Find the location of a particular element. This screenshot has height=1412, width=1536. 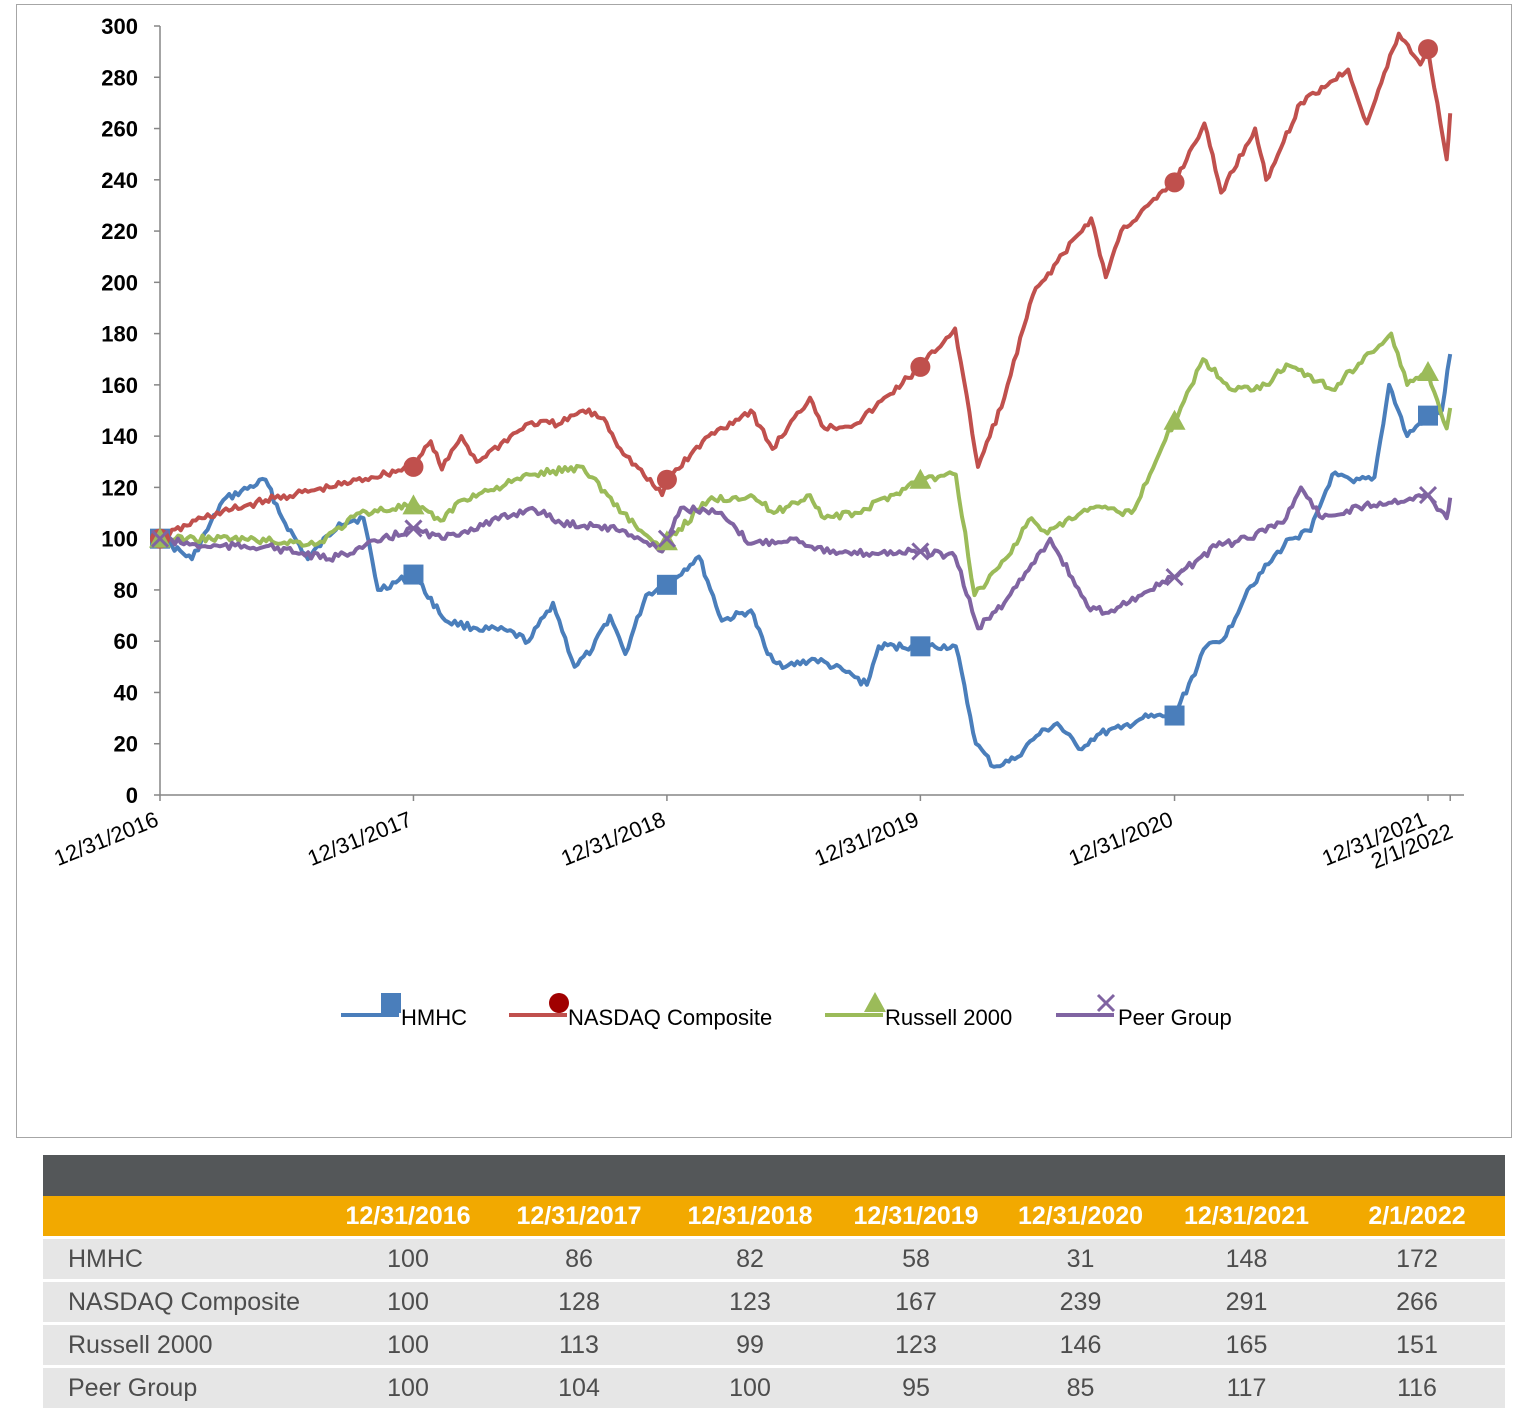

table-cell: 167 is located at coordinates (916, 1301).